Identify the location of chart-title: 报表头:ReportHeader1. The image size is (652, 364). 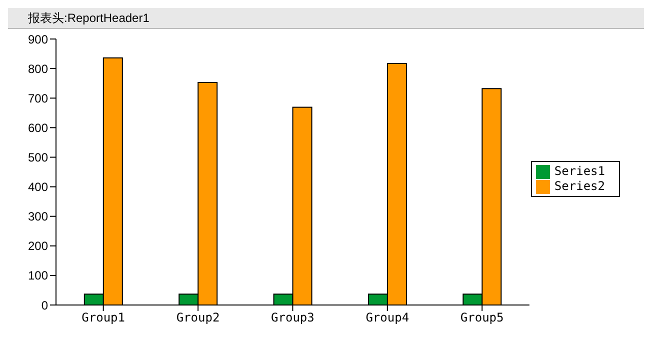
(326, 18).